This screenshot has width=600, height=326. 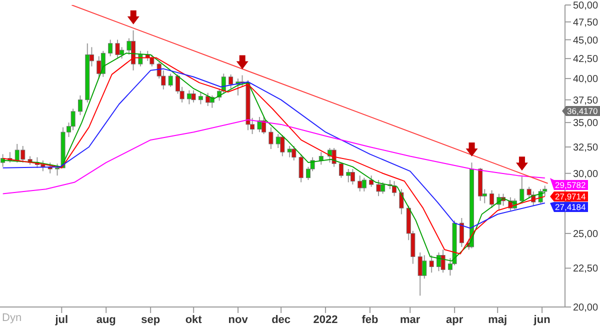 What do you see at coordinates (582, 111) in the screenshot?
I see `text: 36,4170` at bounding box center [582, 111].